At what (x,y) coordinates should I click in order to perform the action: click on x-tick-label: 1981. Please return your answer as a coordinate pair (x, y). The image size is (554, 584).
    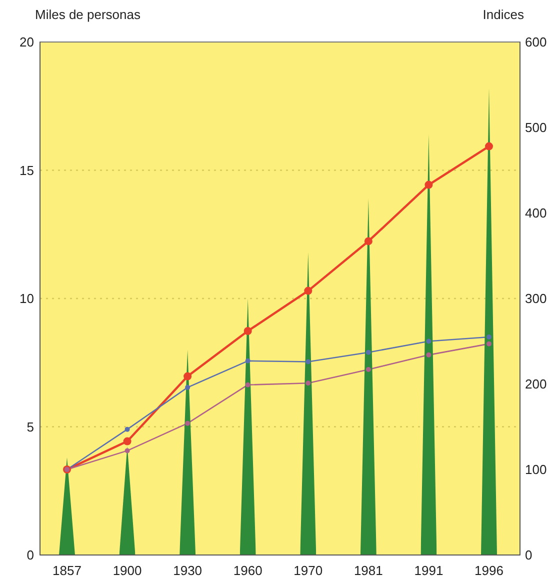
    Looking at the image, I should click on (368, 570).